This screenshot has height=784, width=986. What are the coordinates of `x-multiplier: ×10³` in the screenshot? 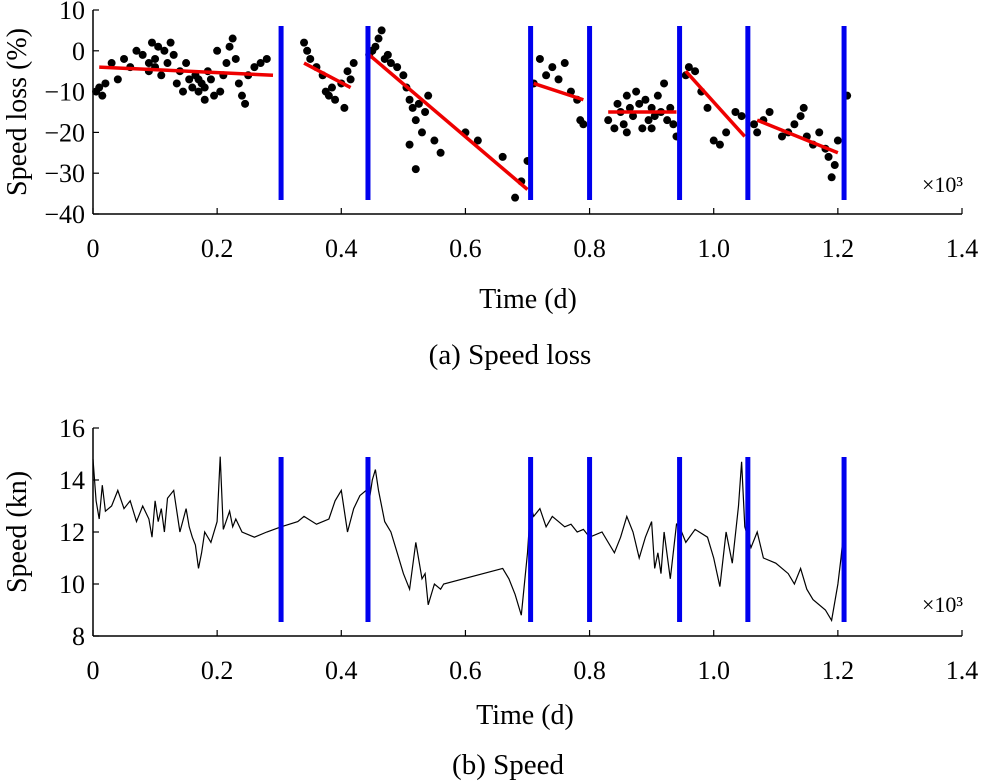 It's located at (942, 184).